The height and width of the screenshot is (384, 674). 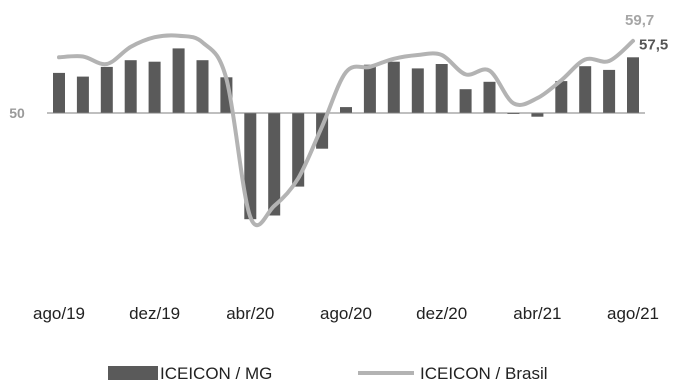 I want to click on x-tick-label: abr/21, so click(x=537, y=313).